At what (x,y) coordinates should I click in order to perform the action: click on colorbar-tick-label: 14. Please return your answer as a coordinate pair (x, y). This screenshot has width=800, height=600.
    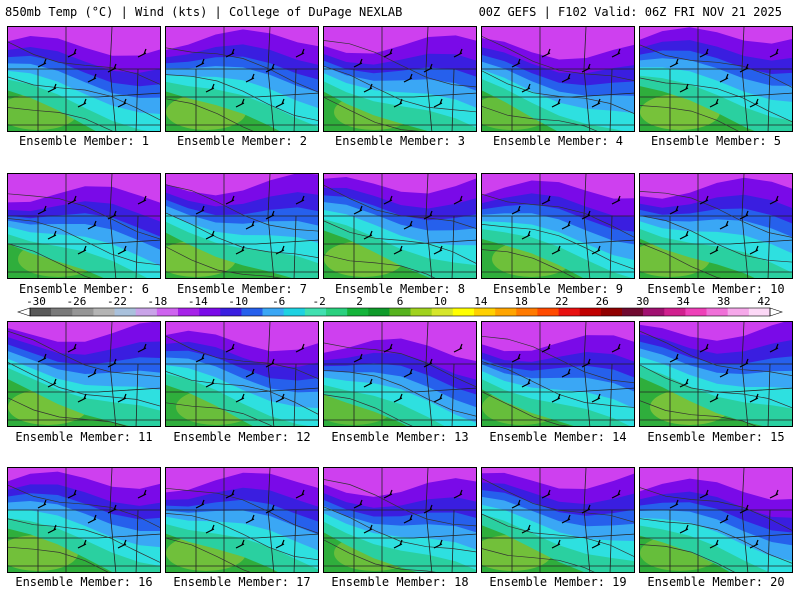
    Looking at the image, I should click on (481, 301).